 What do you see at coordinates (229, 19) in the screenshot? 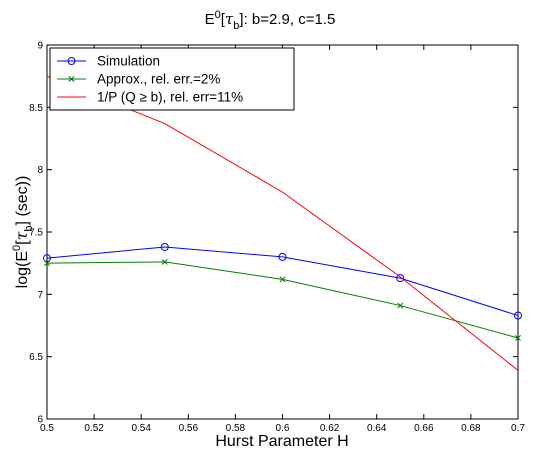
I see `title-tau: τ` at bounding box center [229, 19].